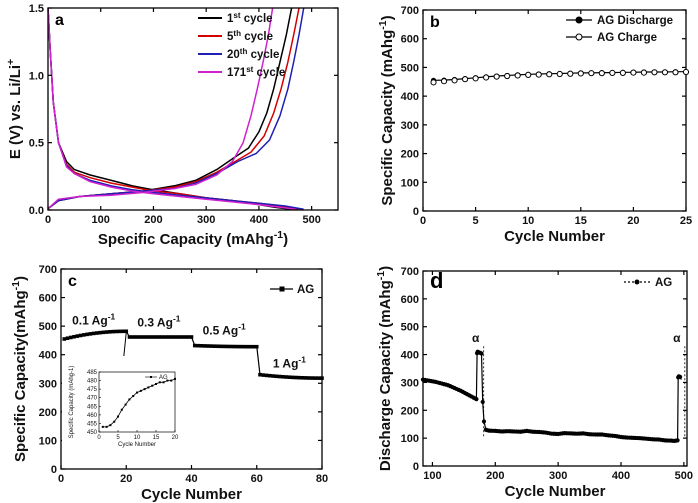  Describe the element at coordinates (436, 280) in the screenshot. I see `panel-letter: d` at that location.